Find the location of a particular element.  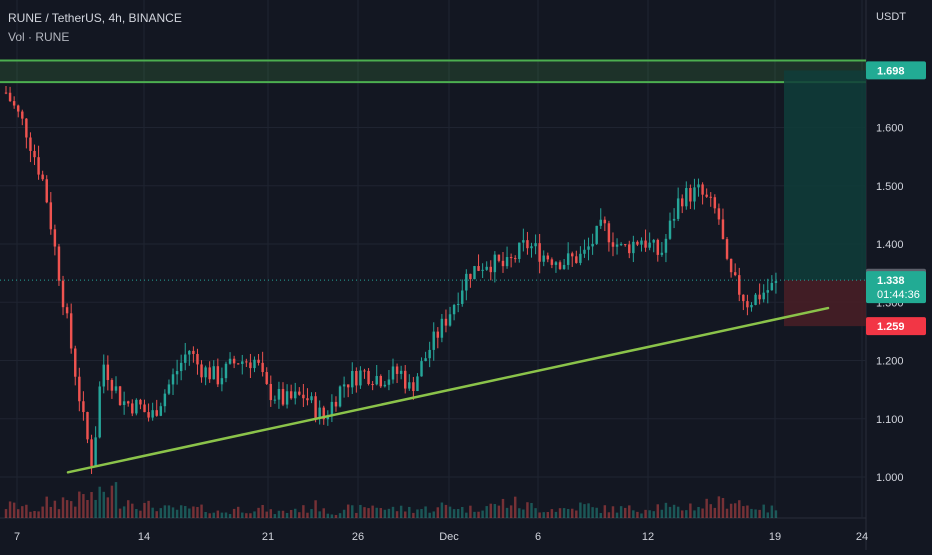

time-tick-label: 7 is located at coordinates (17, 537).